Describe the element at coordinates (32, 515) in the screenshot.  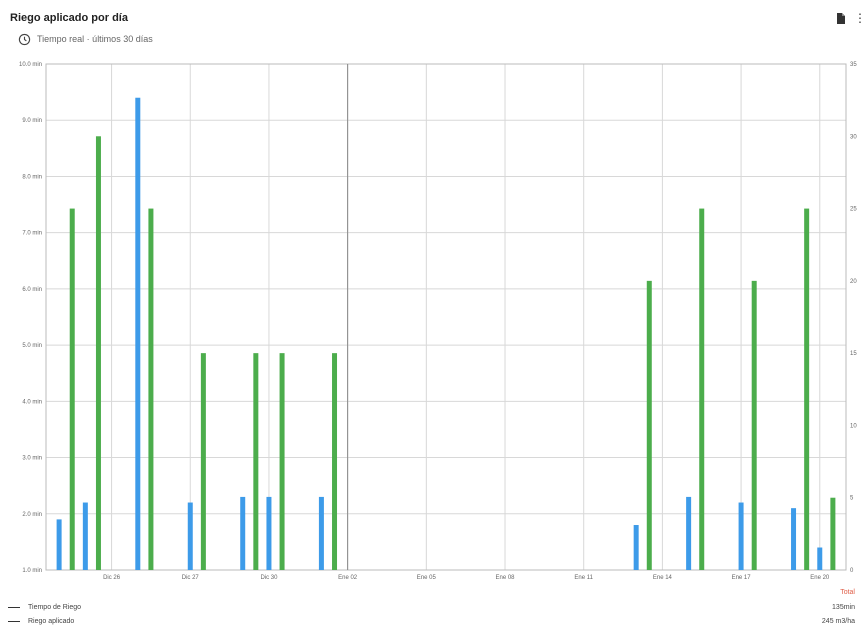
I see `y-left-tick-label: 2.0 min` at that location.